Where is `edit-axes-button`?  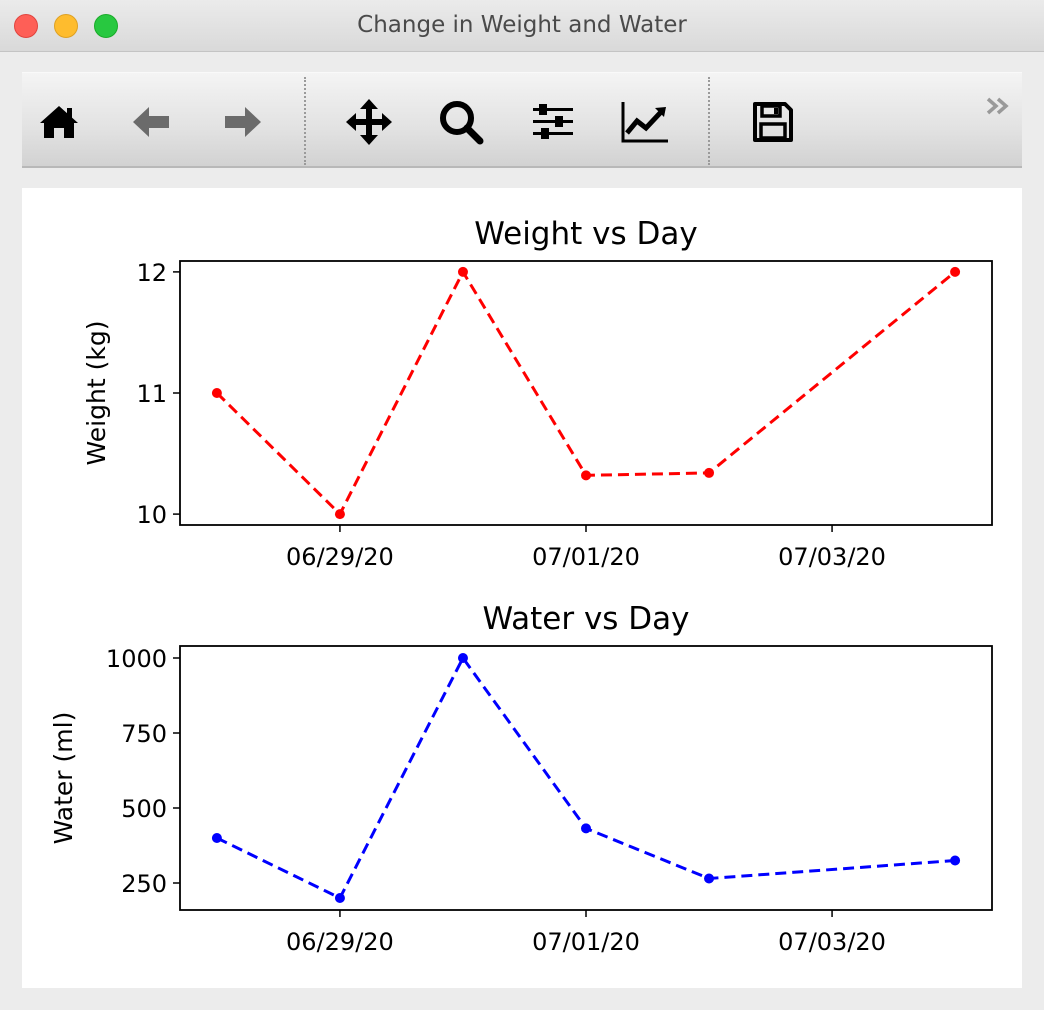 edit-axes-button is located at coordinates (645, 122).